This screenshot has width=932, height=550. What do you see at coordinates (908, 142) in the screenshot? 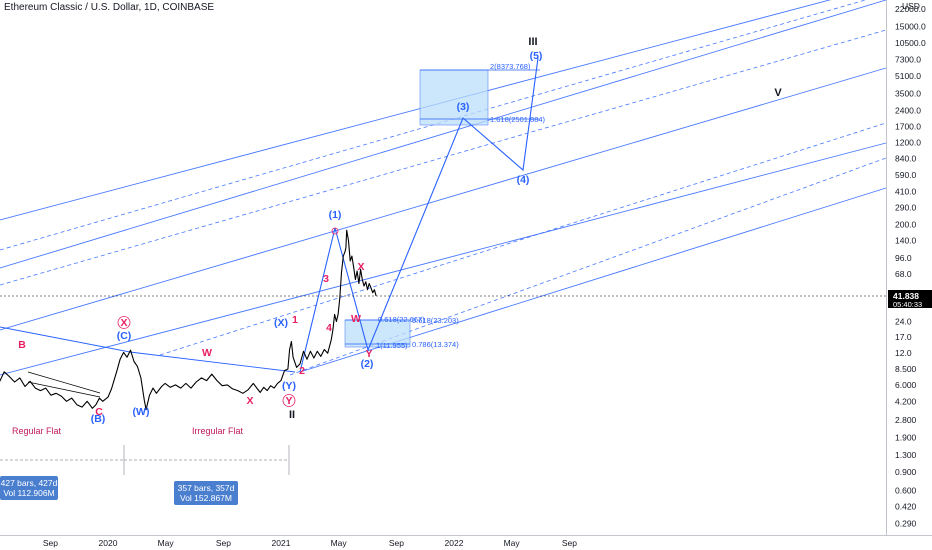
I see `price-tick-label: 1200.0` at bounding box center [908, 142].